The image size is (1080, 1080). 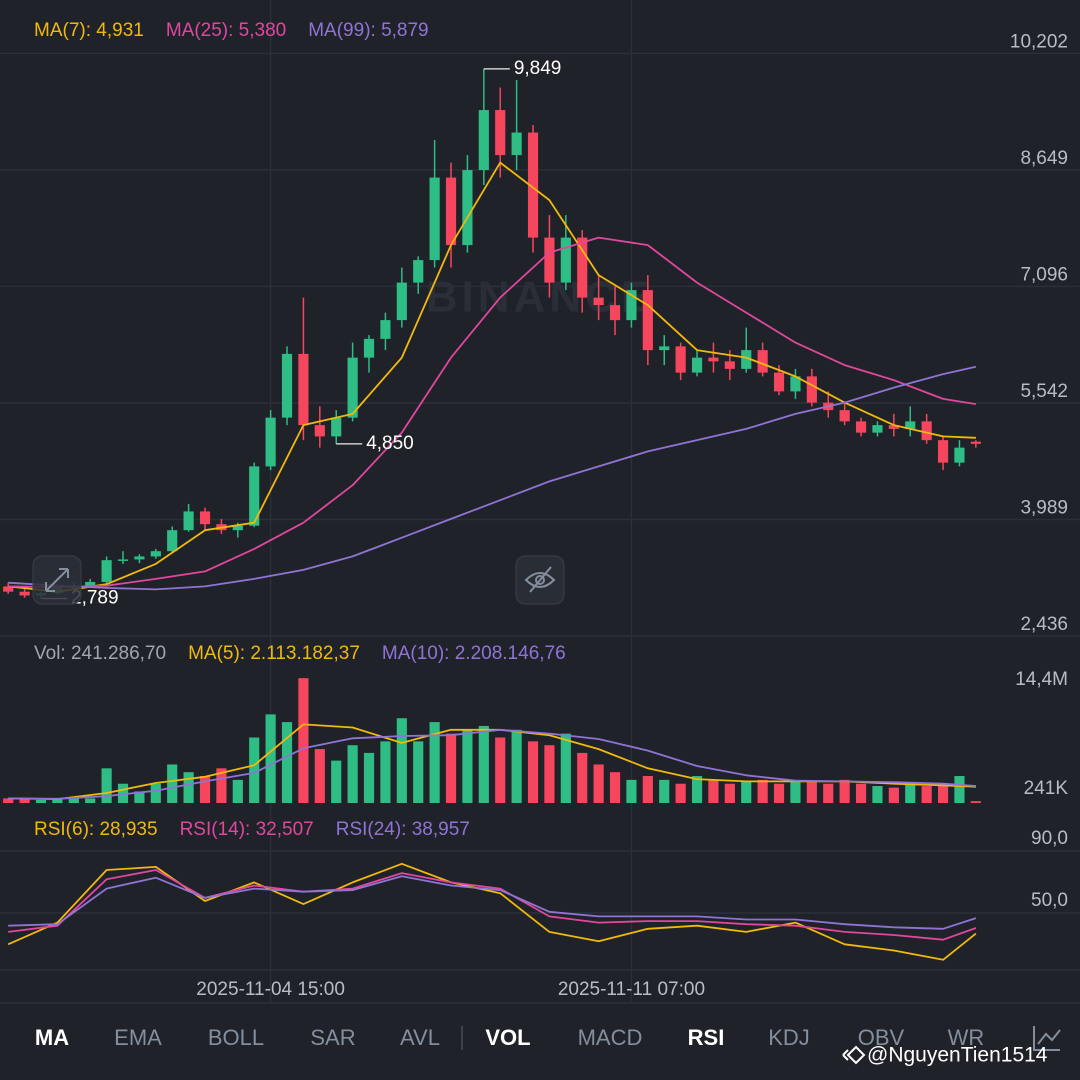 I want to click on y-tick-label: 8,649, so click(x=1044, y=158).